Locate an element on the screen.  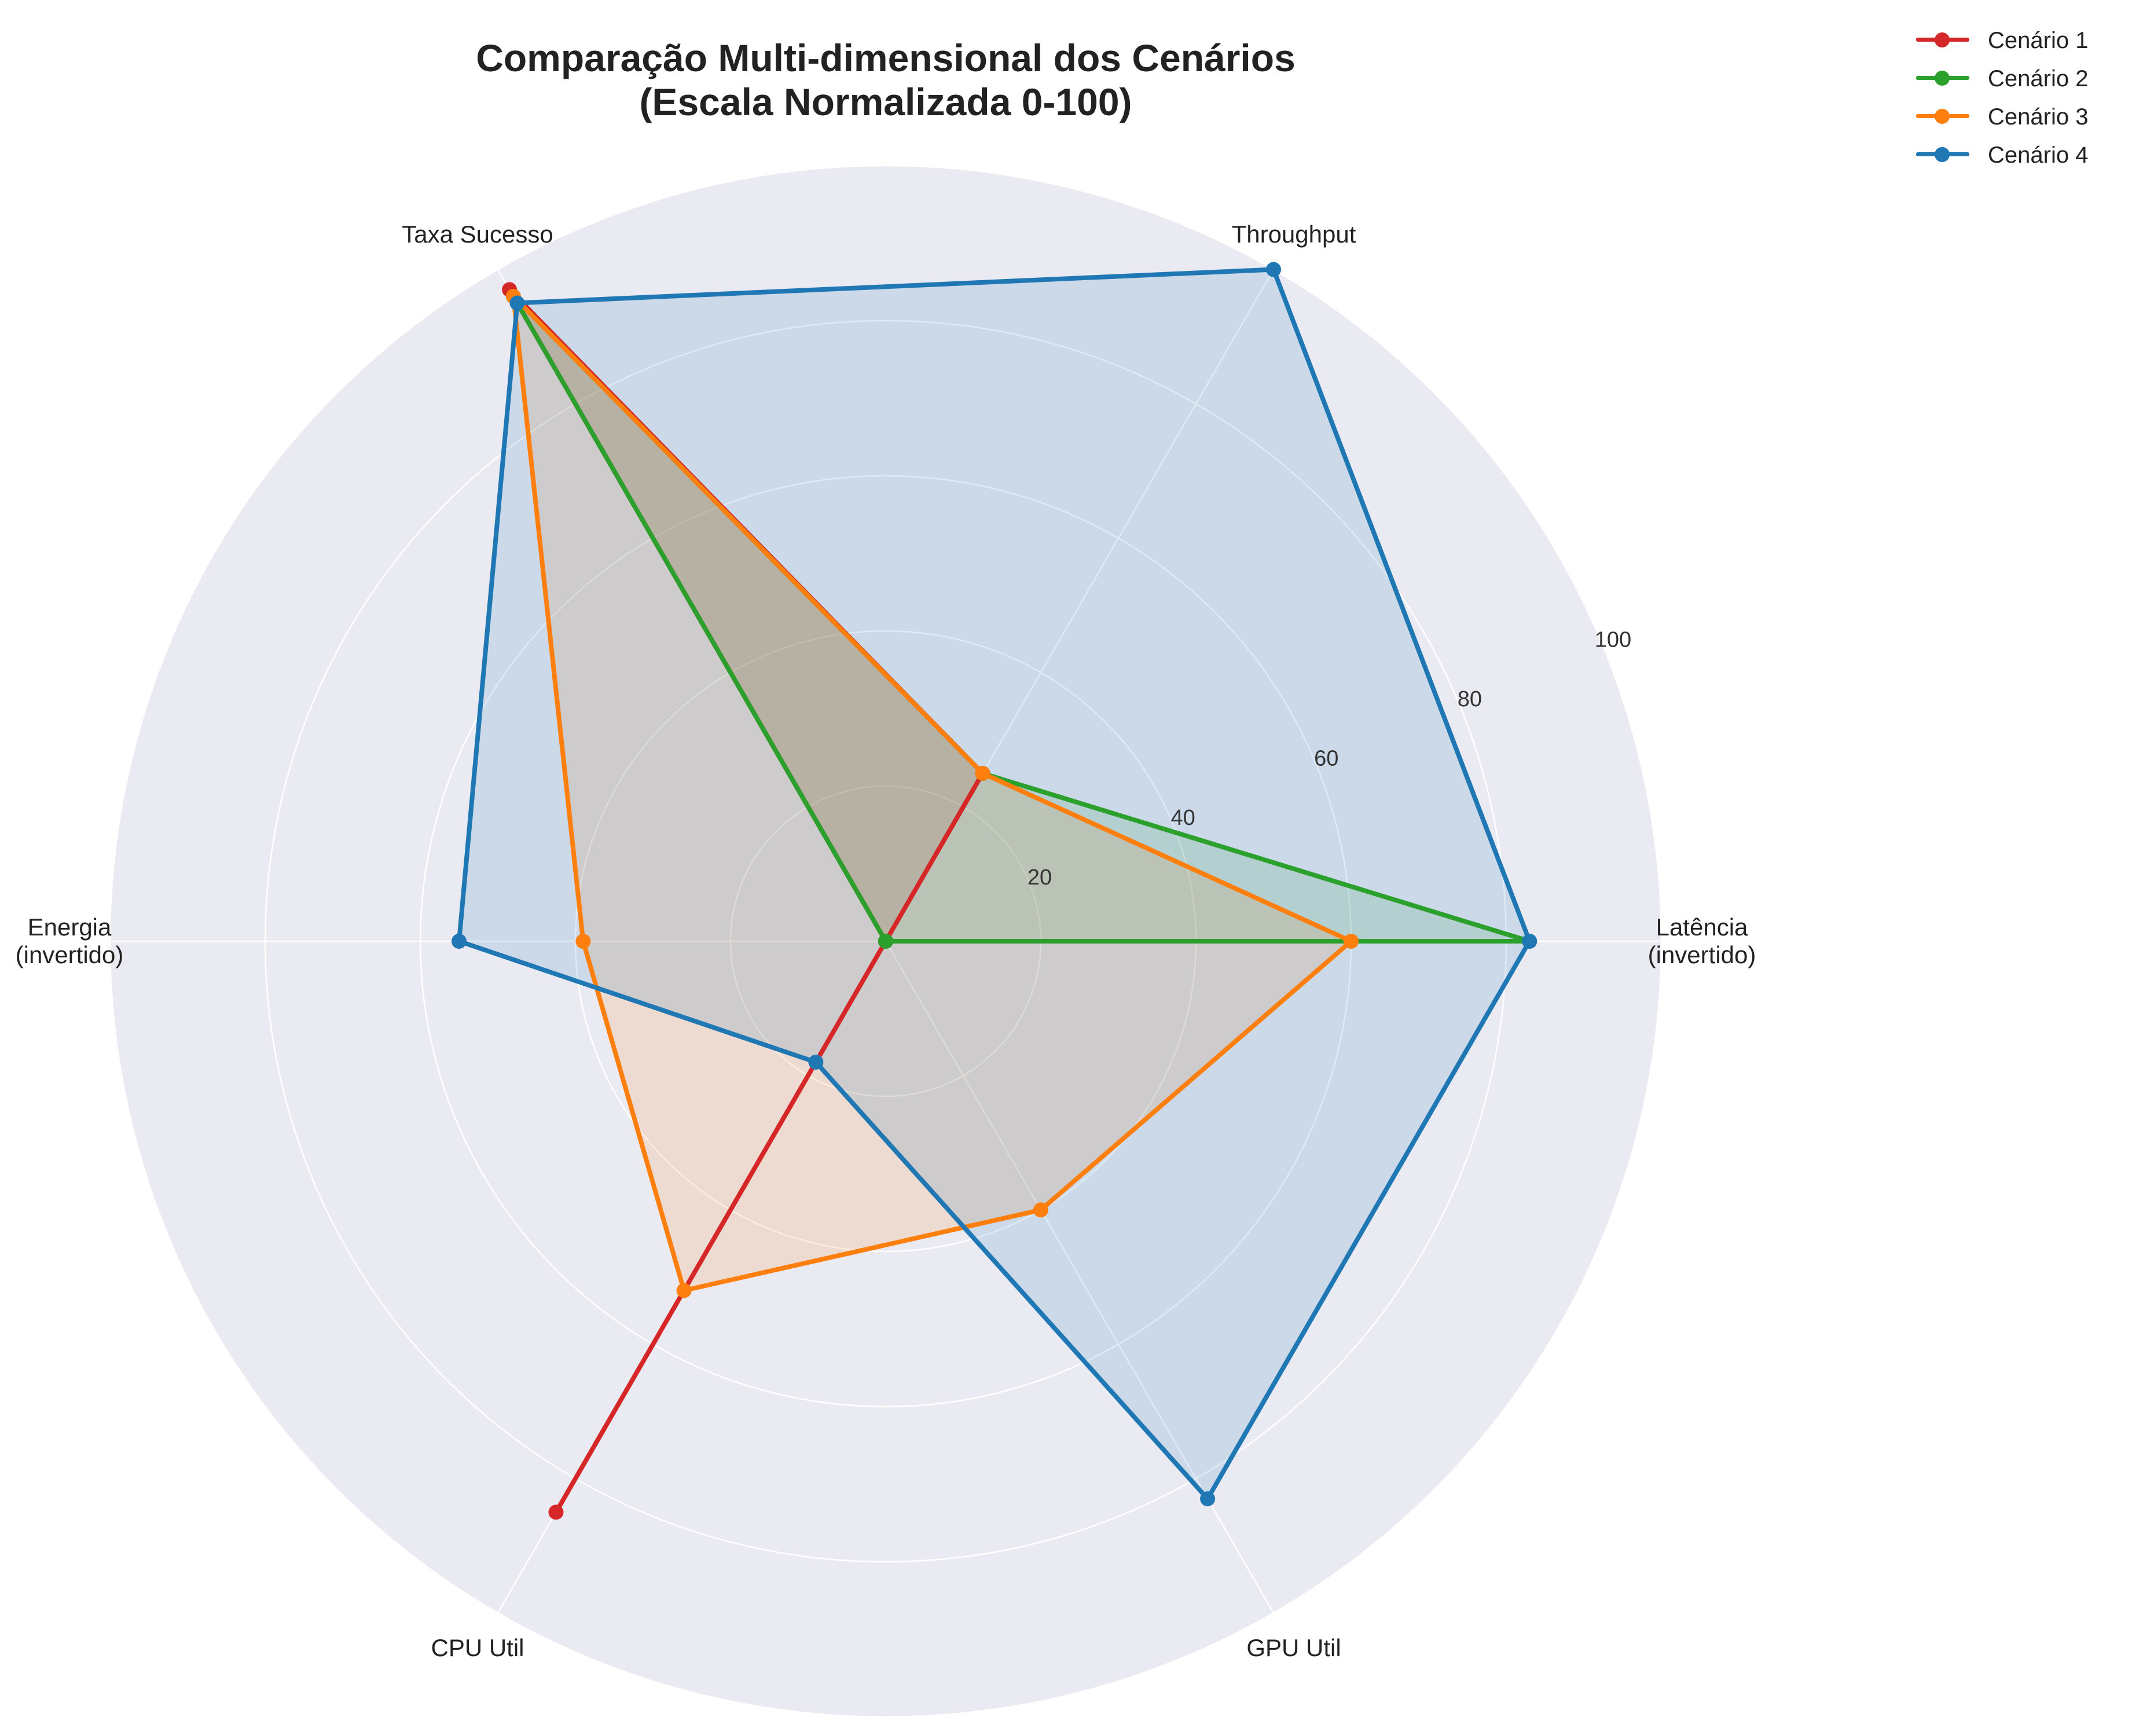
r-tick-label-40: 40 is located at coordinates (1183, 818).